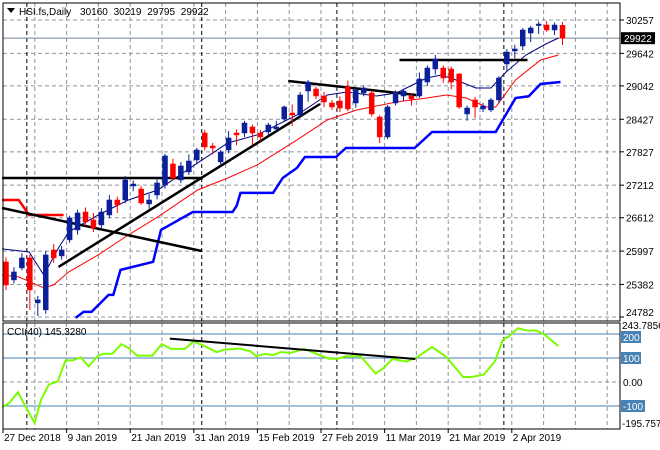 The image size is (660, 450). Describe the element at coordinates (631, 338) in the screenshot. I see `cci-level-label: 200` at that location.